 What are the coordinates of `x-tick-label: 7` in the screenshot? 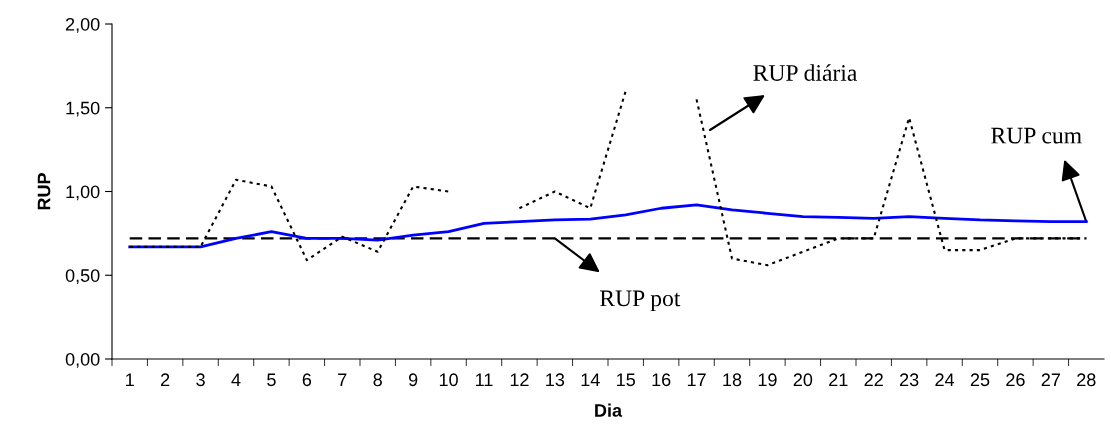 It's located at (342, 379).